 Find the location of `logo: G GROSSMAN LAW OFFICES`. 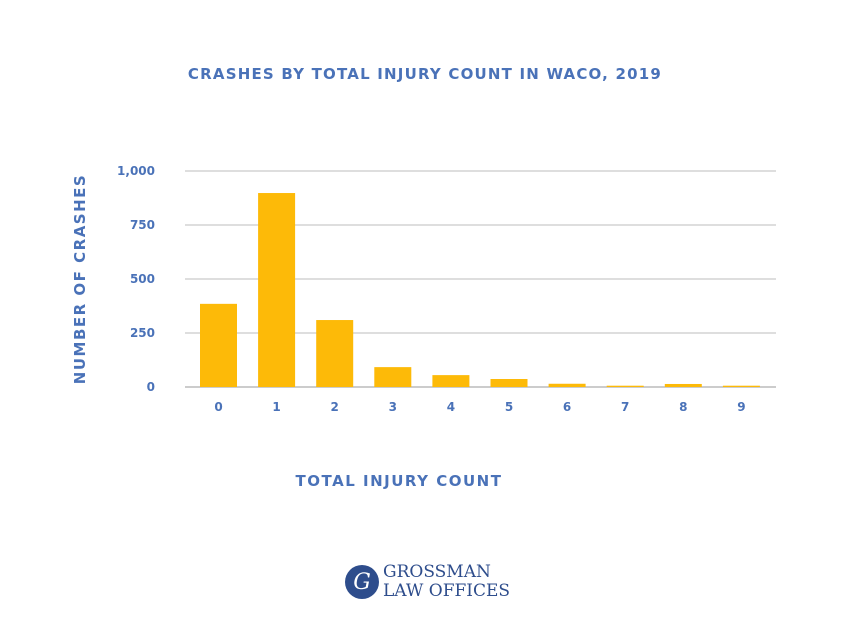

logo: G GROSSMAN LAW OFFICES is located at coordinates (427, 581).